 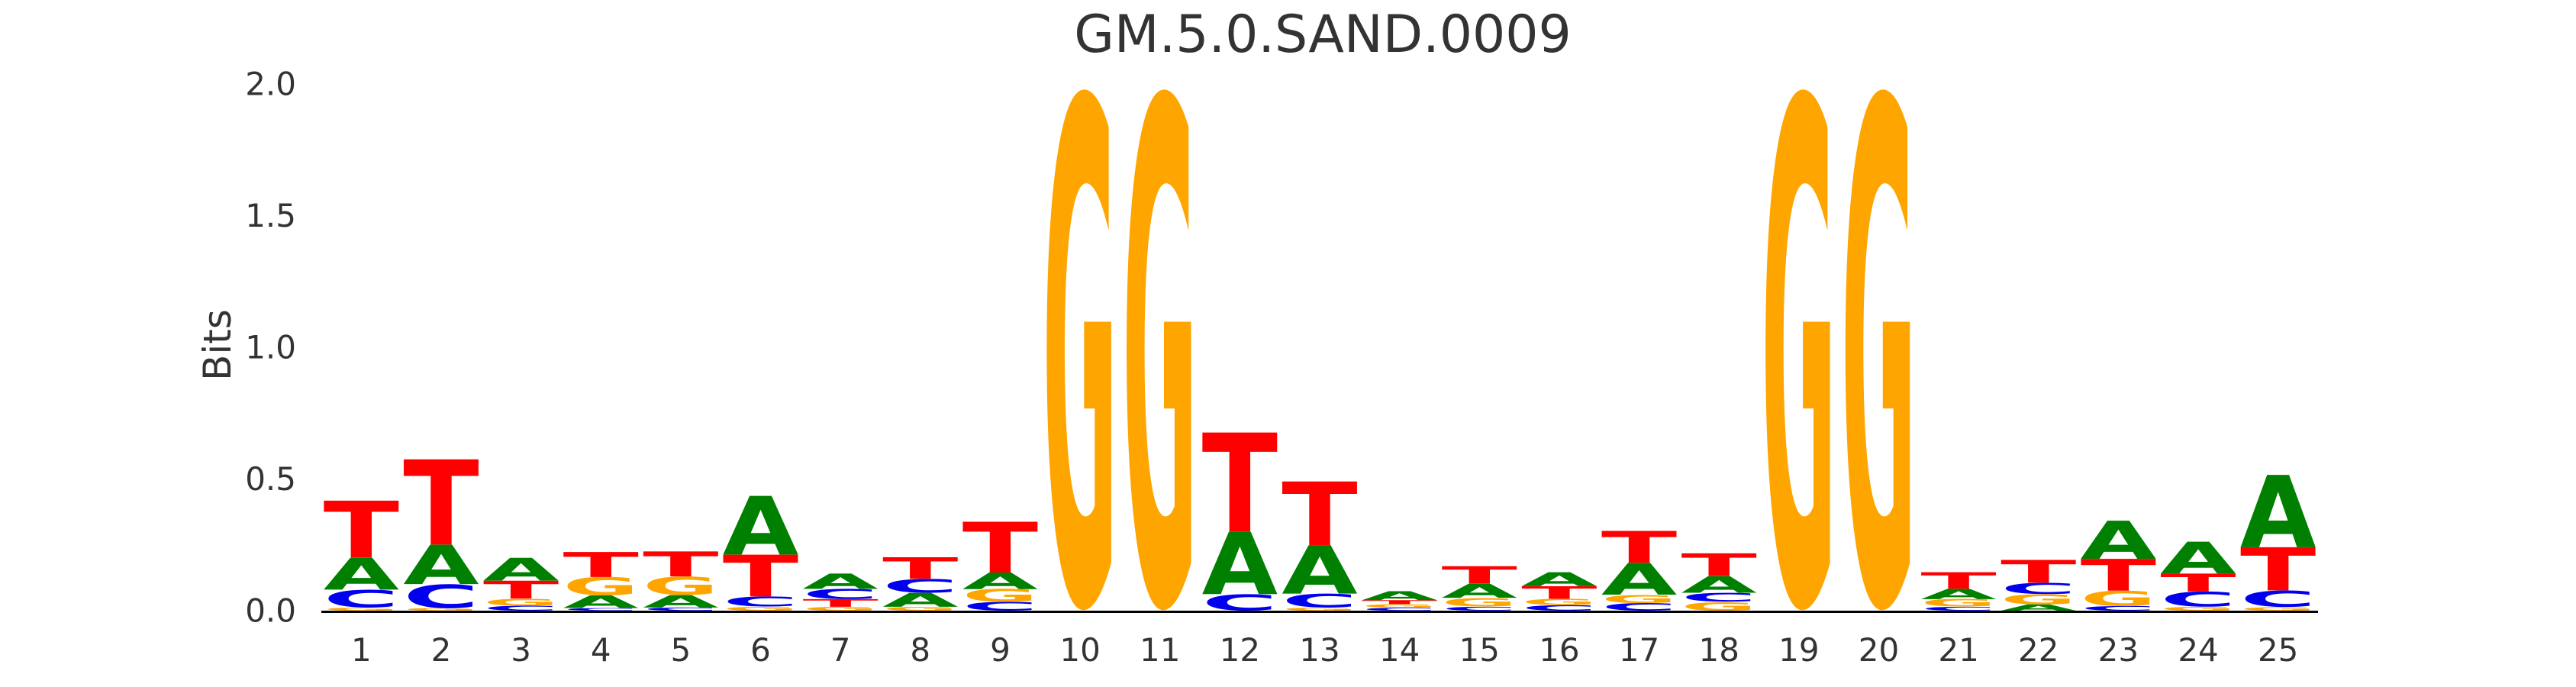 What do you see at coordinates (271, 479) in the screenshot?
I see `y-tick-label: 0.5` at bounding box center [271, 479].